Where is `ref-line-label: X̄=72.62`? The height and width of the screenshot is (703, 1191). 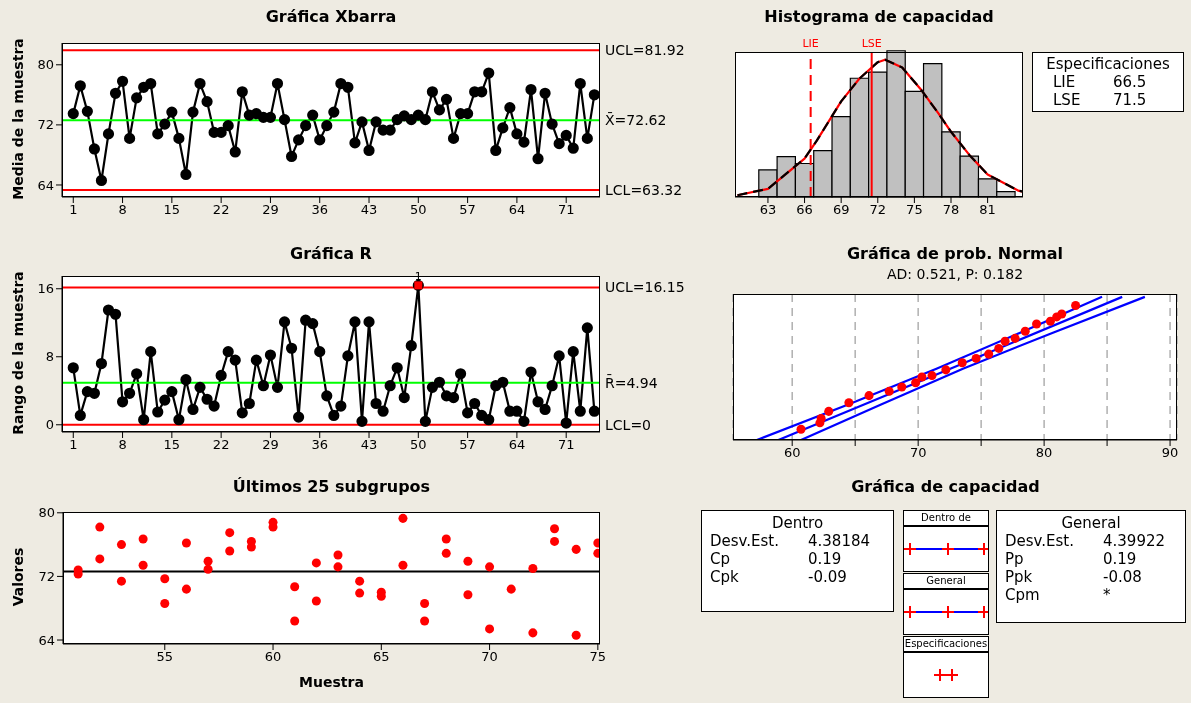
ref-line-label: X̄=72.62 is located at coordinates (636, 120).